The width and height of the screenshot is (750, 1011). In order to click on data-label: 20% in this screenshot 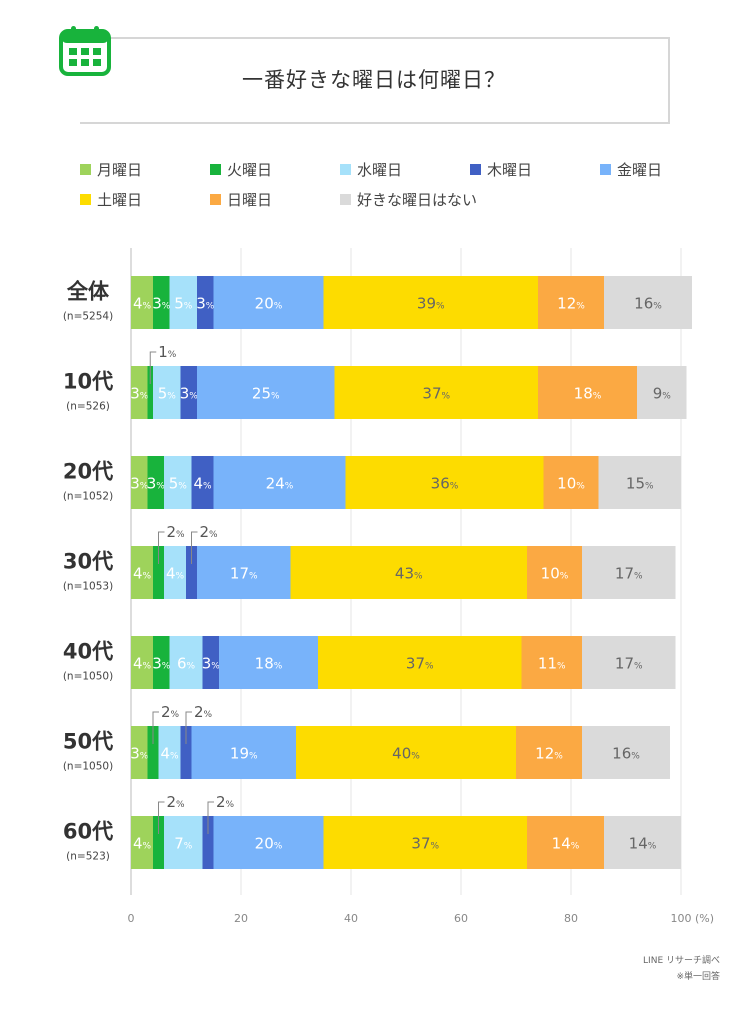, I will do `click(269, 844)`.